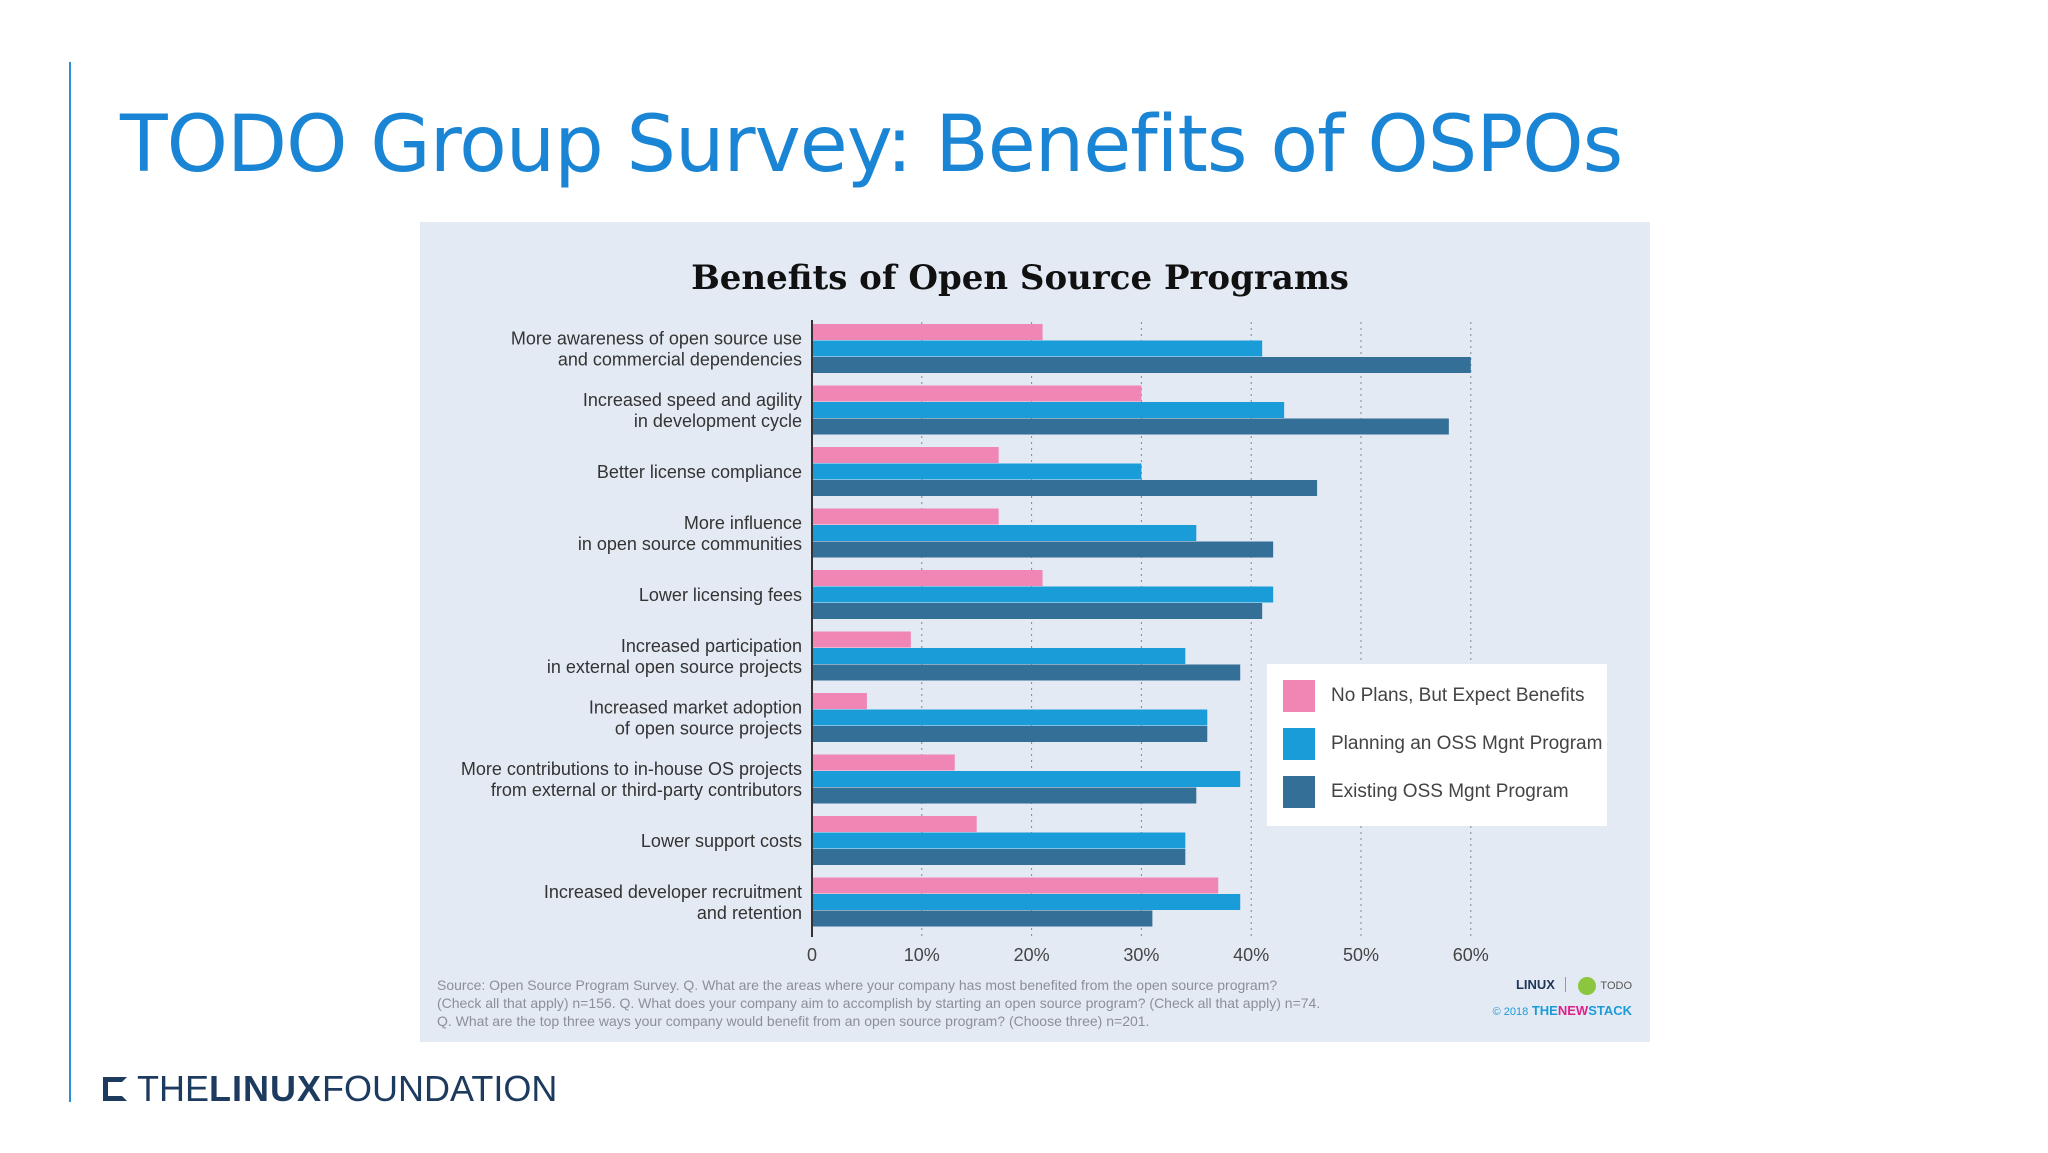 This screenshot has height=1153, width=2048. I want to click on category-label: Increased market adoption, so click(695, 707).